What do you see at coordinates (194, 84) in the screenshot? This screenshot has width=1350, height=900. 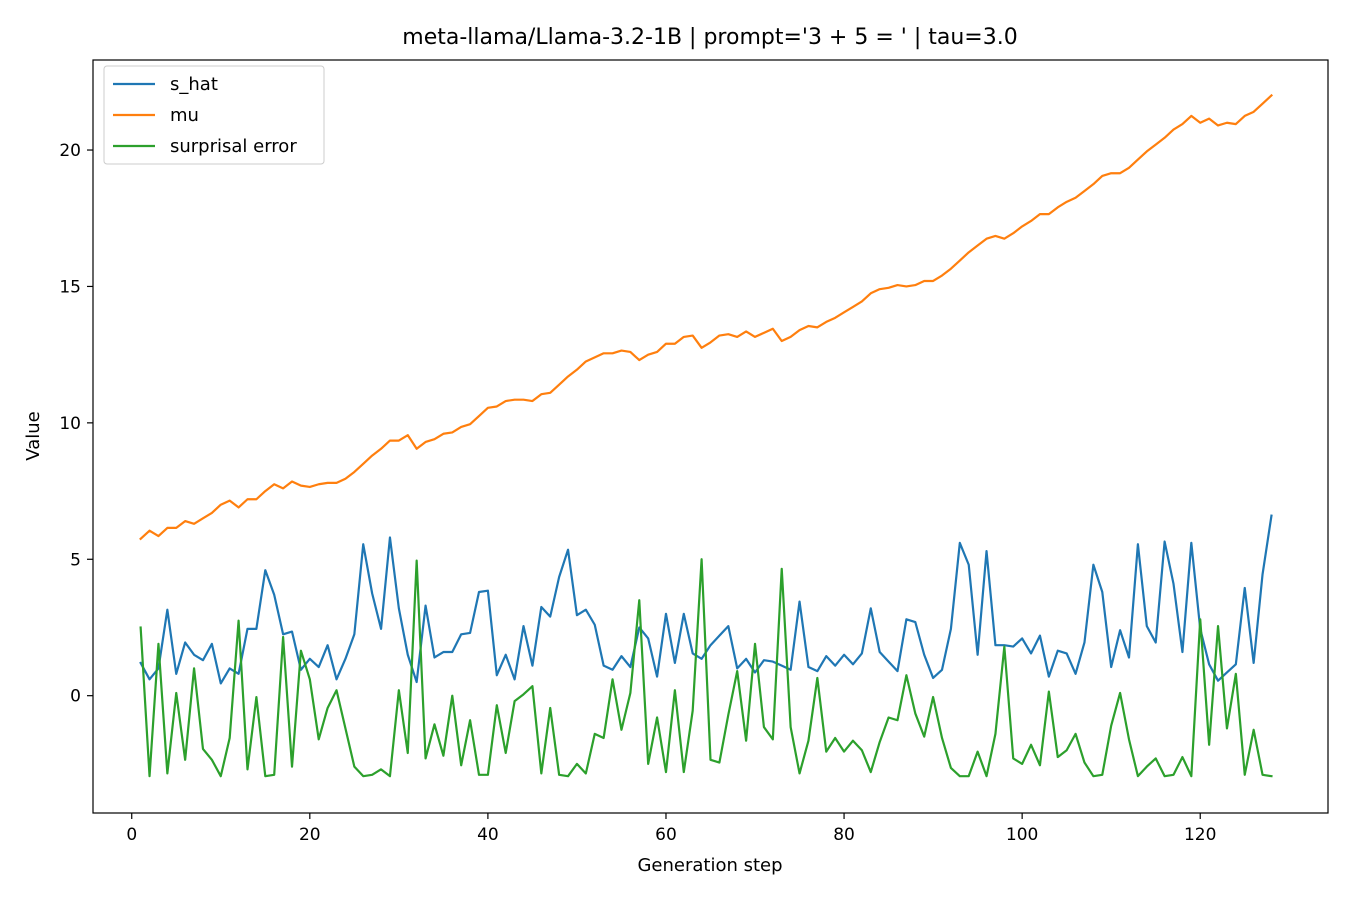 I see `legend-entry-label: s_hat` at bounding box center [194, 84].